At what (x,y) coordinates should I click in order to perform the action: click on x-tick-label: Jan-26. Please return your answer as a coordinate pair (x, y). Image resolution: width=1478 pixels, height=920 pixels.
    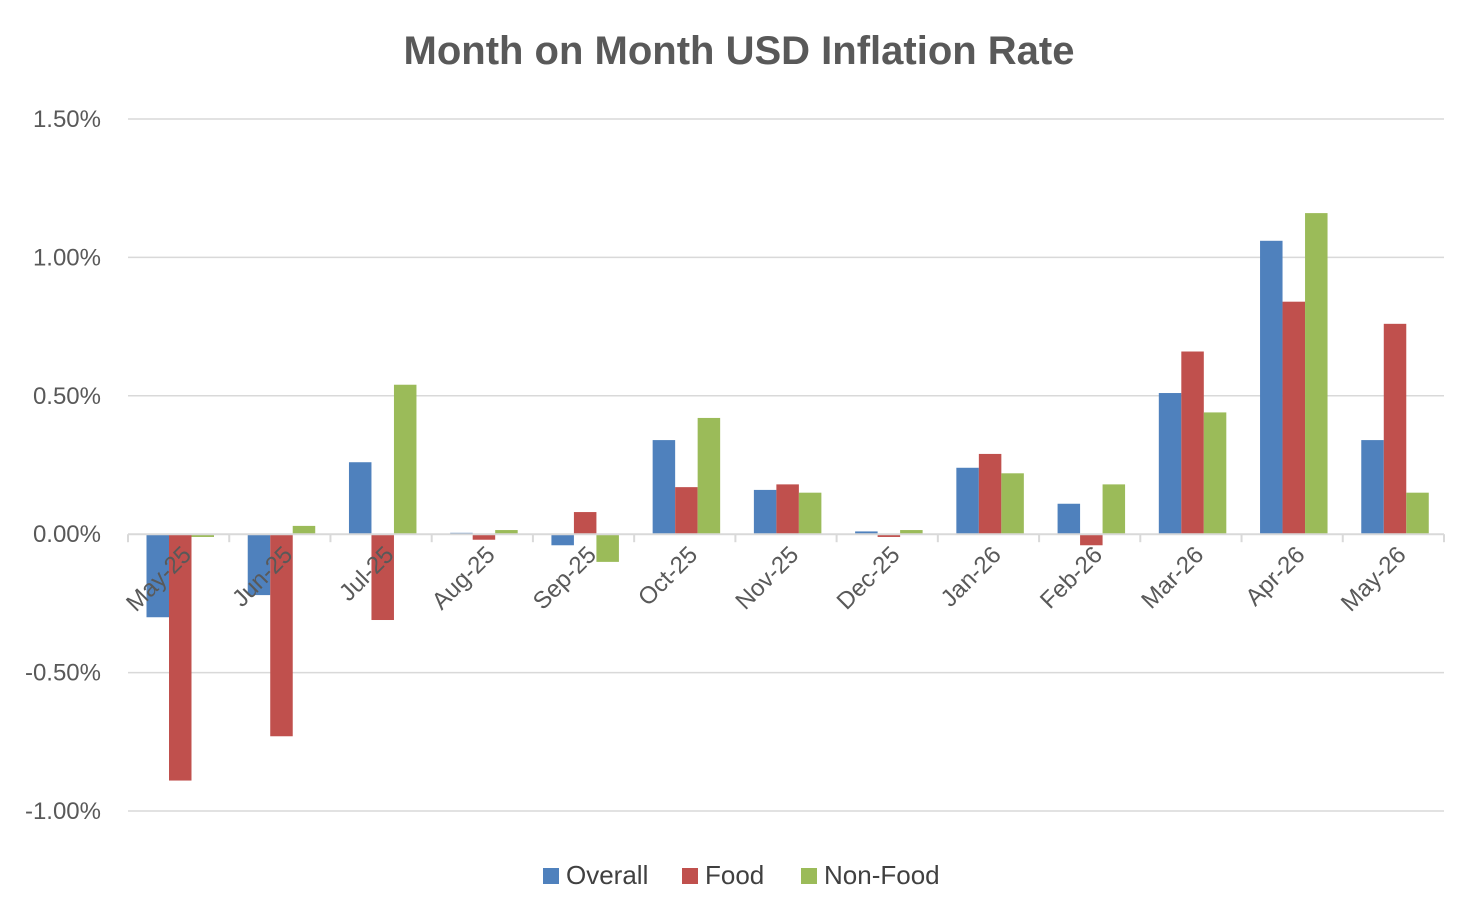
    Looking at the image, I should click on (971, 576).